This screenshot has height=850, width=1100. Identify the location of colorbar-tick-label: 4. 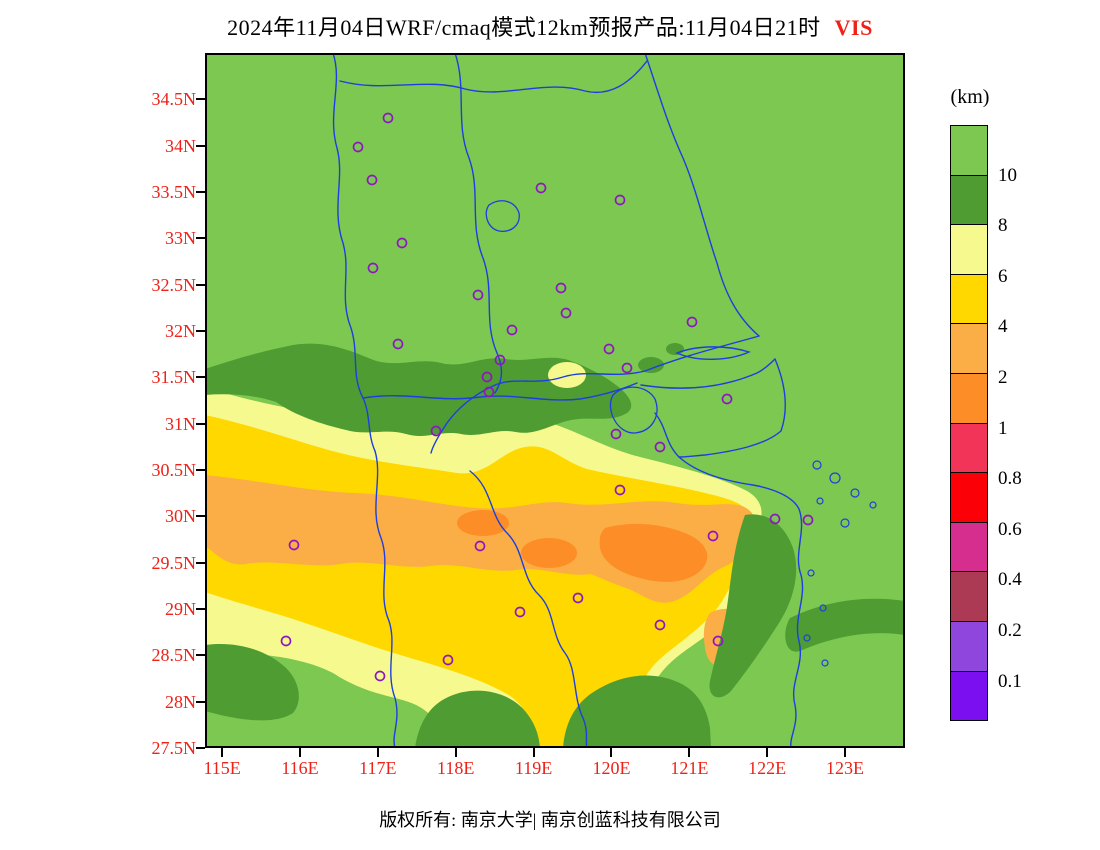
(1003, 327).